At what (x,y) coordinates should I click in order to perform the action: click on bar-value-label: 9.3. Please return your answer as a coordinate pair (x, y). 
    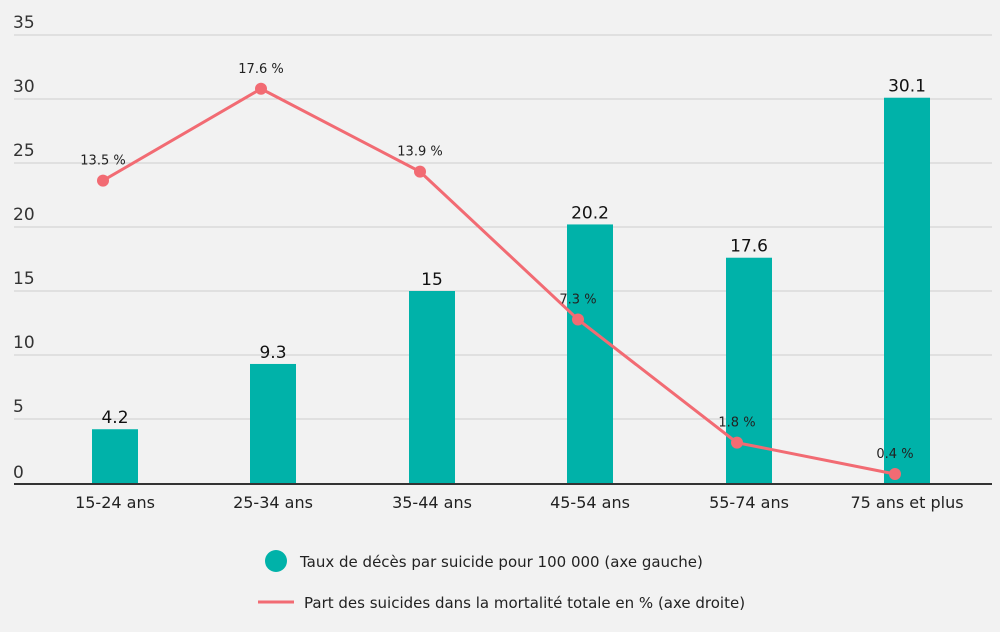
    Looking at the image, I should click on (272, 353).